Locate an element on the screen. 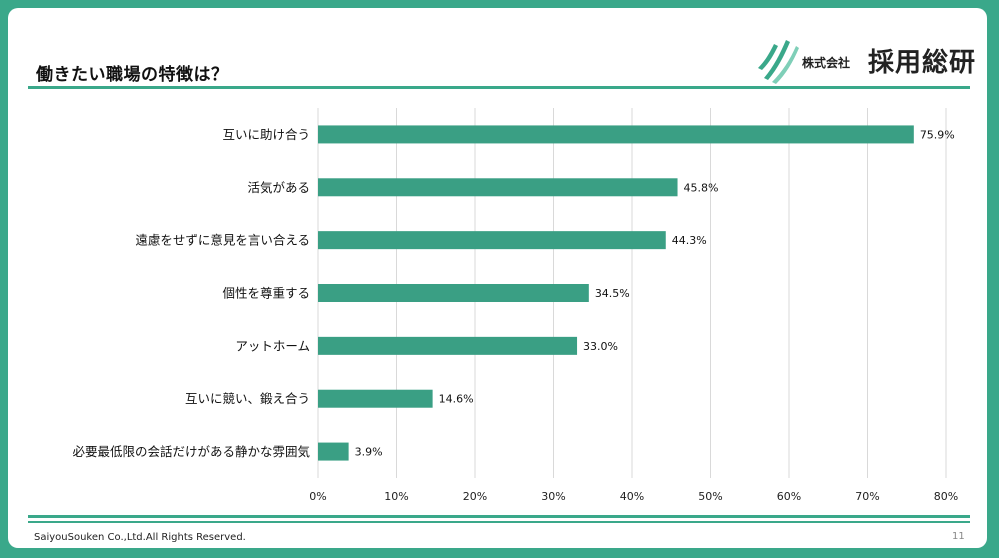 Image resolution: width=999 pixels, height=558 pixels. data-label: 44.3% is located at coordinates (689, 240).